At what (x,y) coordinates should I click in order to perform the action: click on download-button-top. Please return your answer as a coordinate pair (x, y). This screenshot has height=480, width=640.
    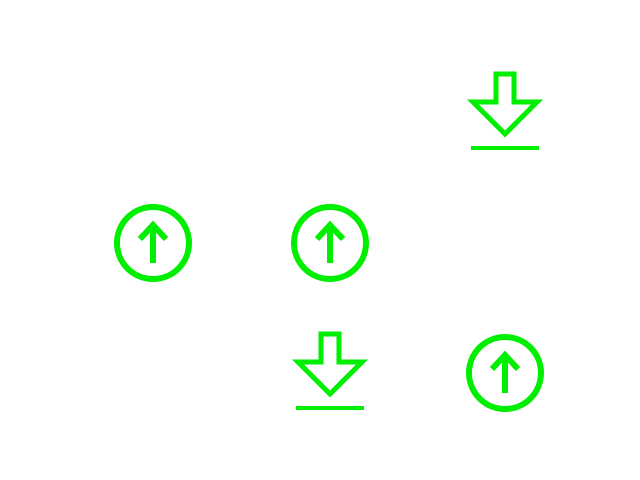
    Looking at the image, I should click on (505, 110).